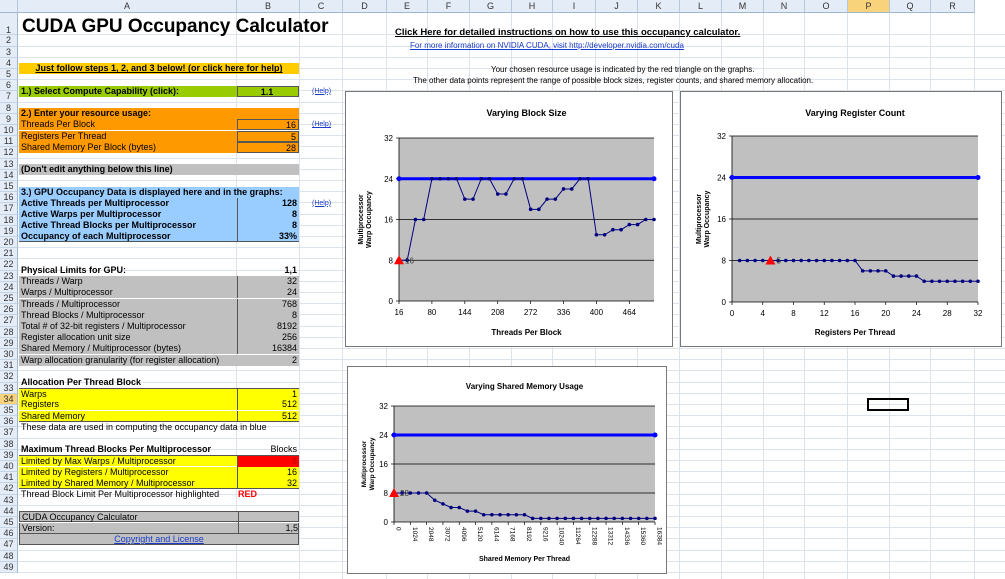  I want to click on help-link-occupancy: (Help), so click(322, 203).